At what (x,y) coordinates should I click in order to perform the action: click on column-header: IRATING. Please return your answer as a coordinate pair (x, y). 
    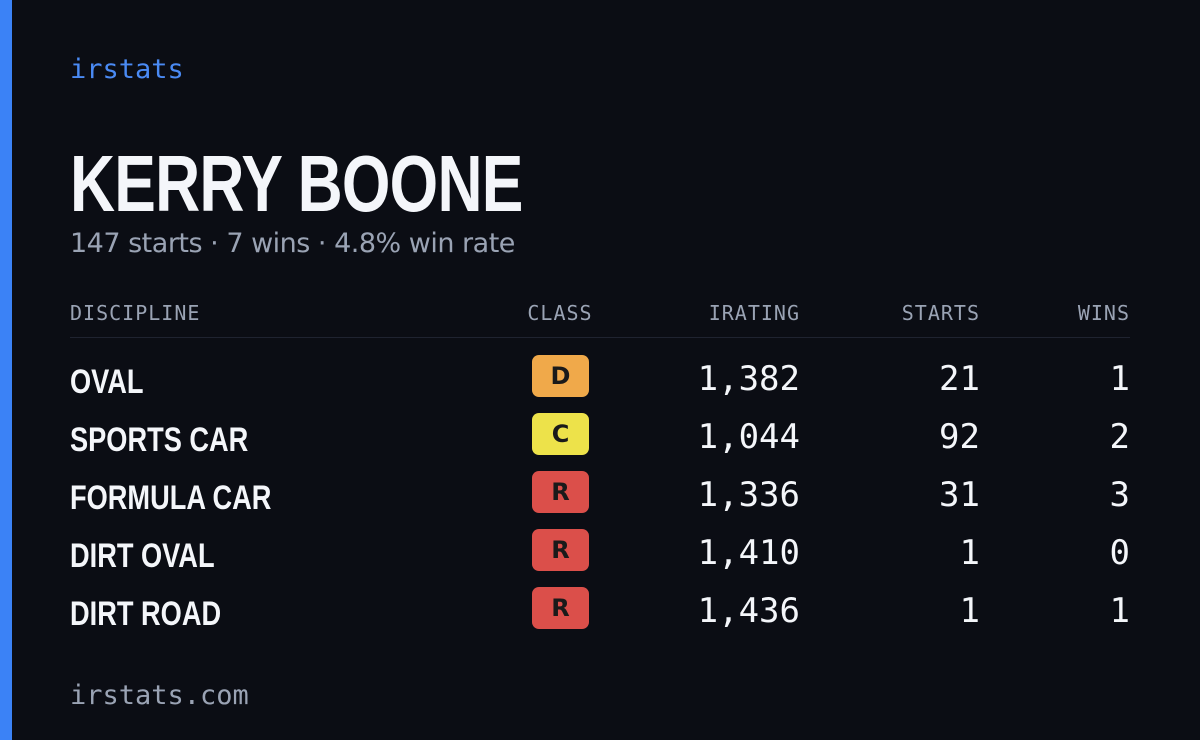
    Looking at the image, I should click on (754, 313).